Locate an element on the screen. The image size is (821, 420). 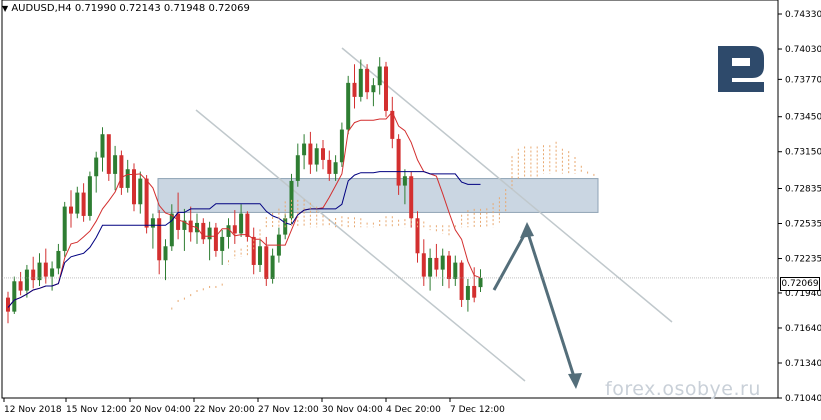
x-tick-label: 4 Dec 20:00 is located at coordinates (413, 410).